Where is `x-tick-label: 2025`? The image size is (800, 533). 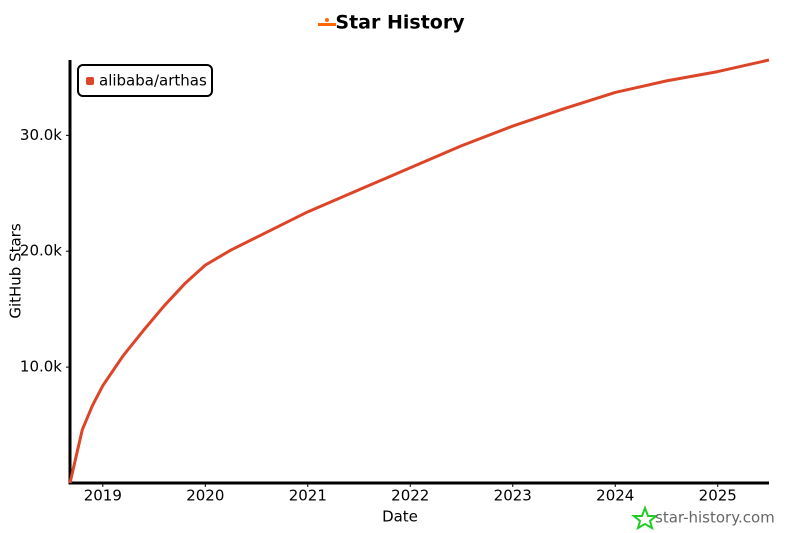 x-tick-label: 2025 is located at coordinates (718, 496).